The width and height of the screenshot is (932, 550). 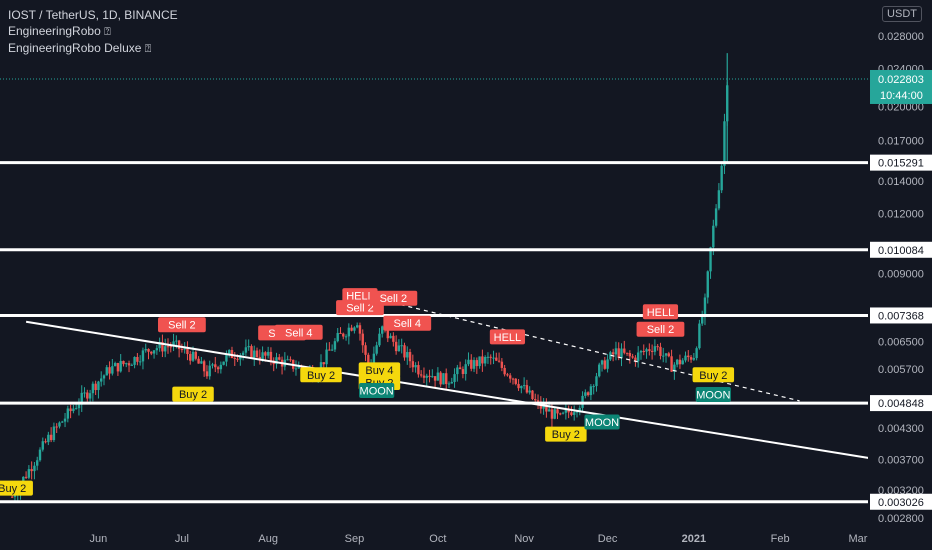 I want to click on x-tick-label: 2021, so click(x=694, y=539).